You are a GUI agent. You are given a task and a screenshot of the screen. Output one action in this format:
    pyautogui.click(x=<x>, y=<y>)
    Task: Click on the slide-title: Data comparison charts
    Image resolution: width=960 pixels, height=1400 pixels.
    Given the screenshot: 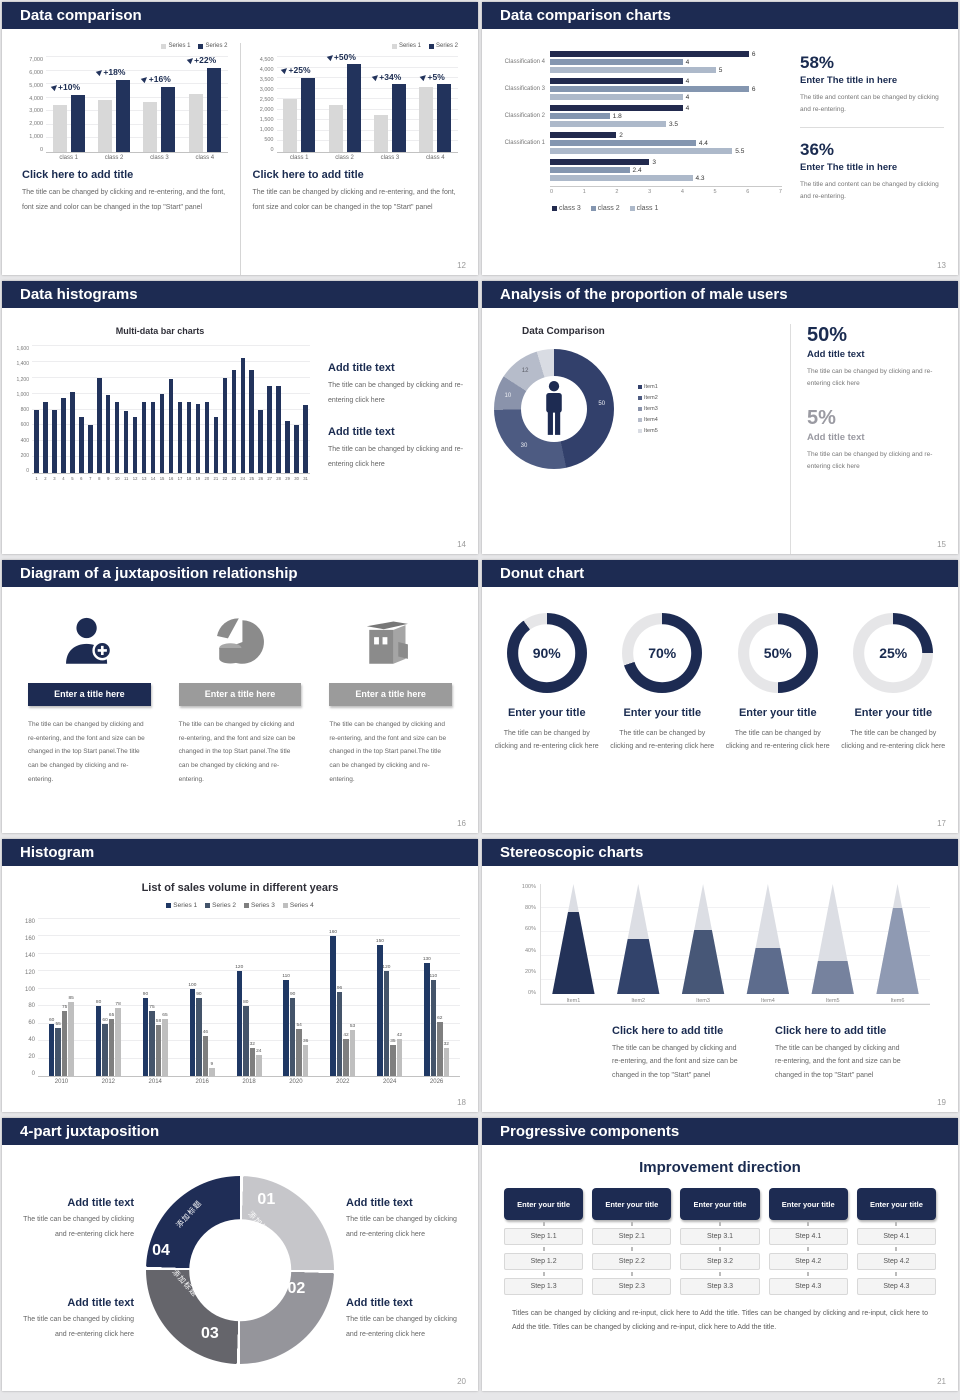 What is the action you would take?
    pyautogui.click(x=585, y=15)
    